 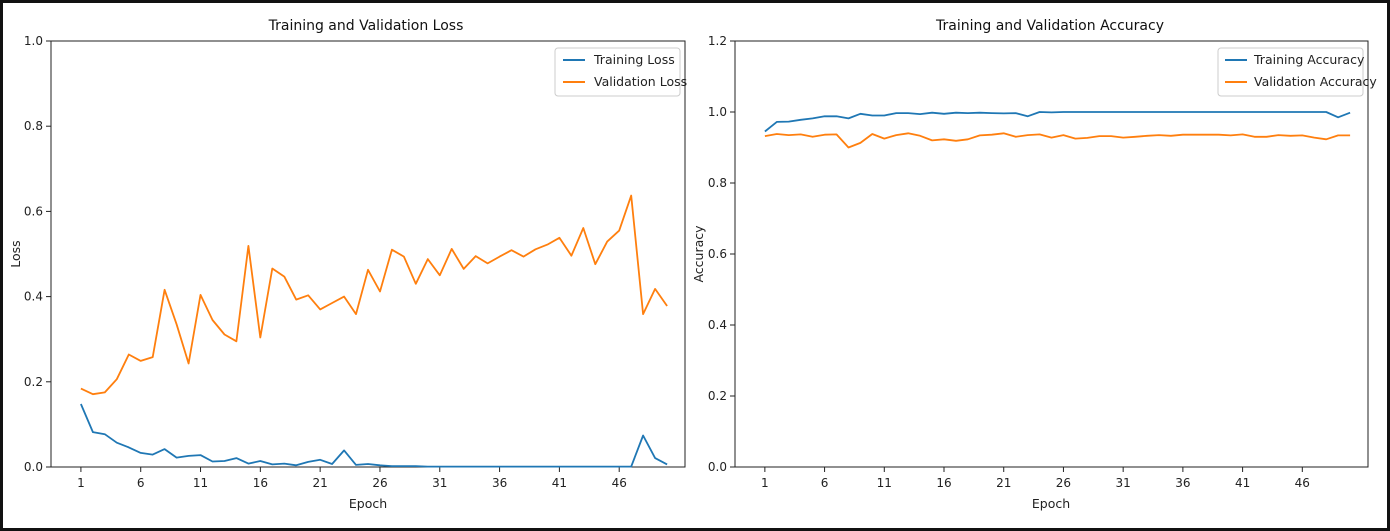 What do you see at coordinates (368, 503) in the screenshot?
I see `loss-x-axis-label: Epoch` at bounding box center [368, 503].